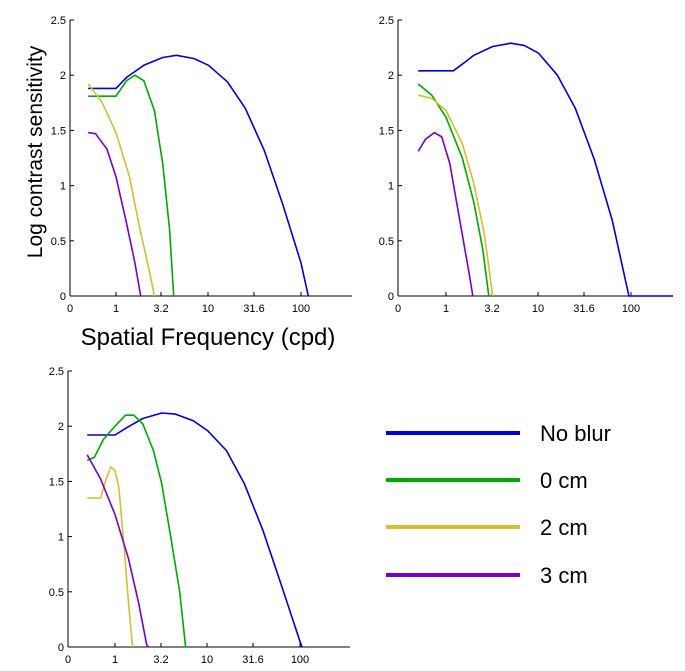 The width and height of the screenshot is (685, 671). What do you see at coordinates (575, 433) in the screenshot?
I see `legend-label-no-blur: No blur` at bounding box center [575, 433].